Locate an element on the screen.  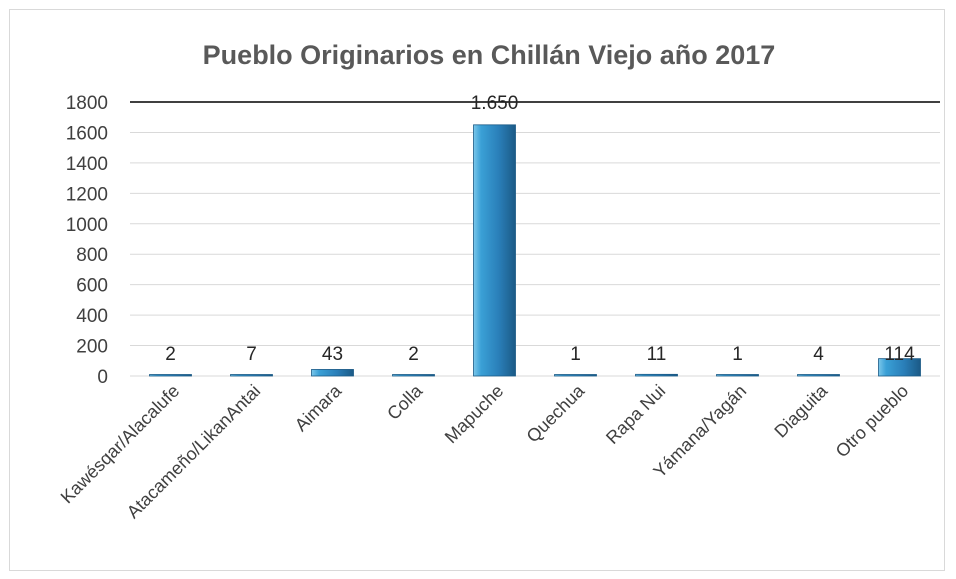
y-tick-label: 1800 is located at coordinates (87, 103).